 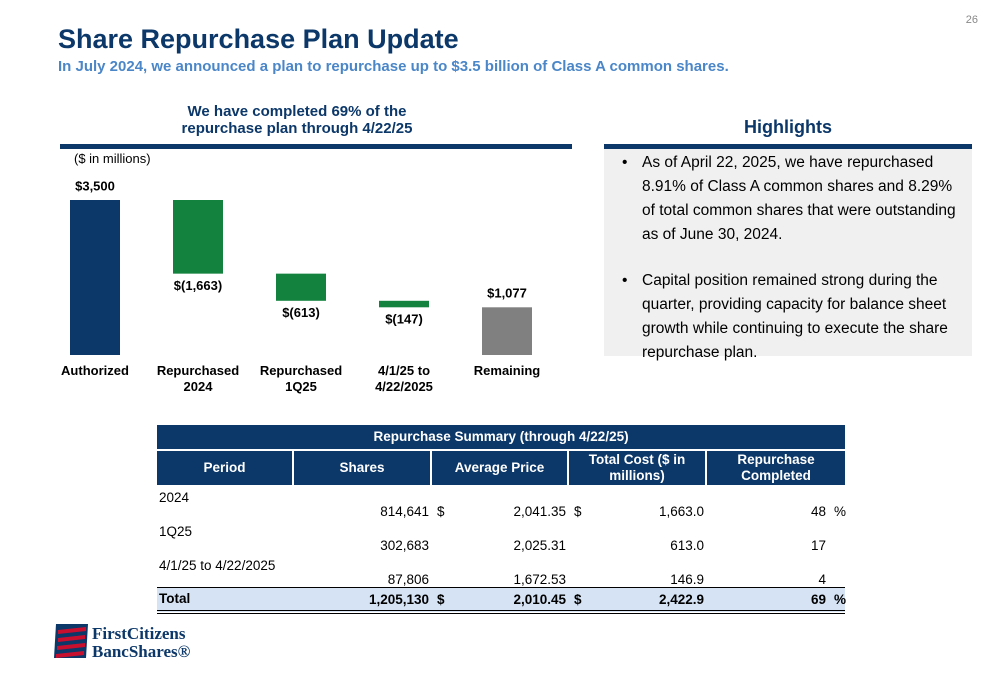 What do you see at coordinates (647, 600) in the screenshot?
I see `table-cell: 2,422.9` at bounding box center [647, 600].